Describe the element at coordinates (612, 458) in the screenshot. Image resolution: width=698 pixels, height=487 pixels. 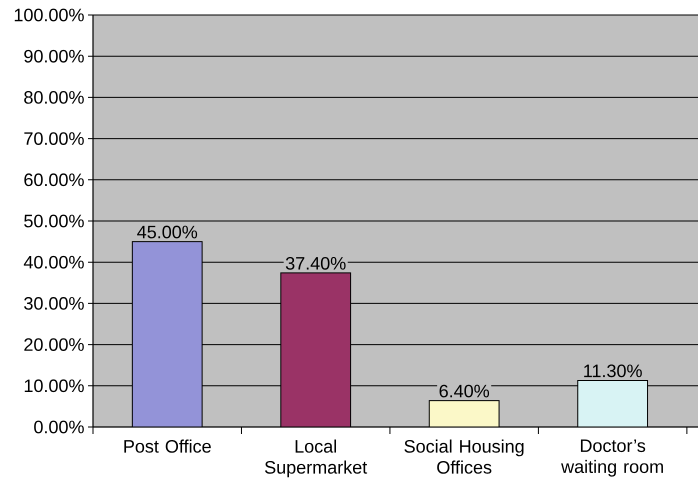
I see `x-tick-label: Doctor’s waiting room` at that location.